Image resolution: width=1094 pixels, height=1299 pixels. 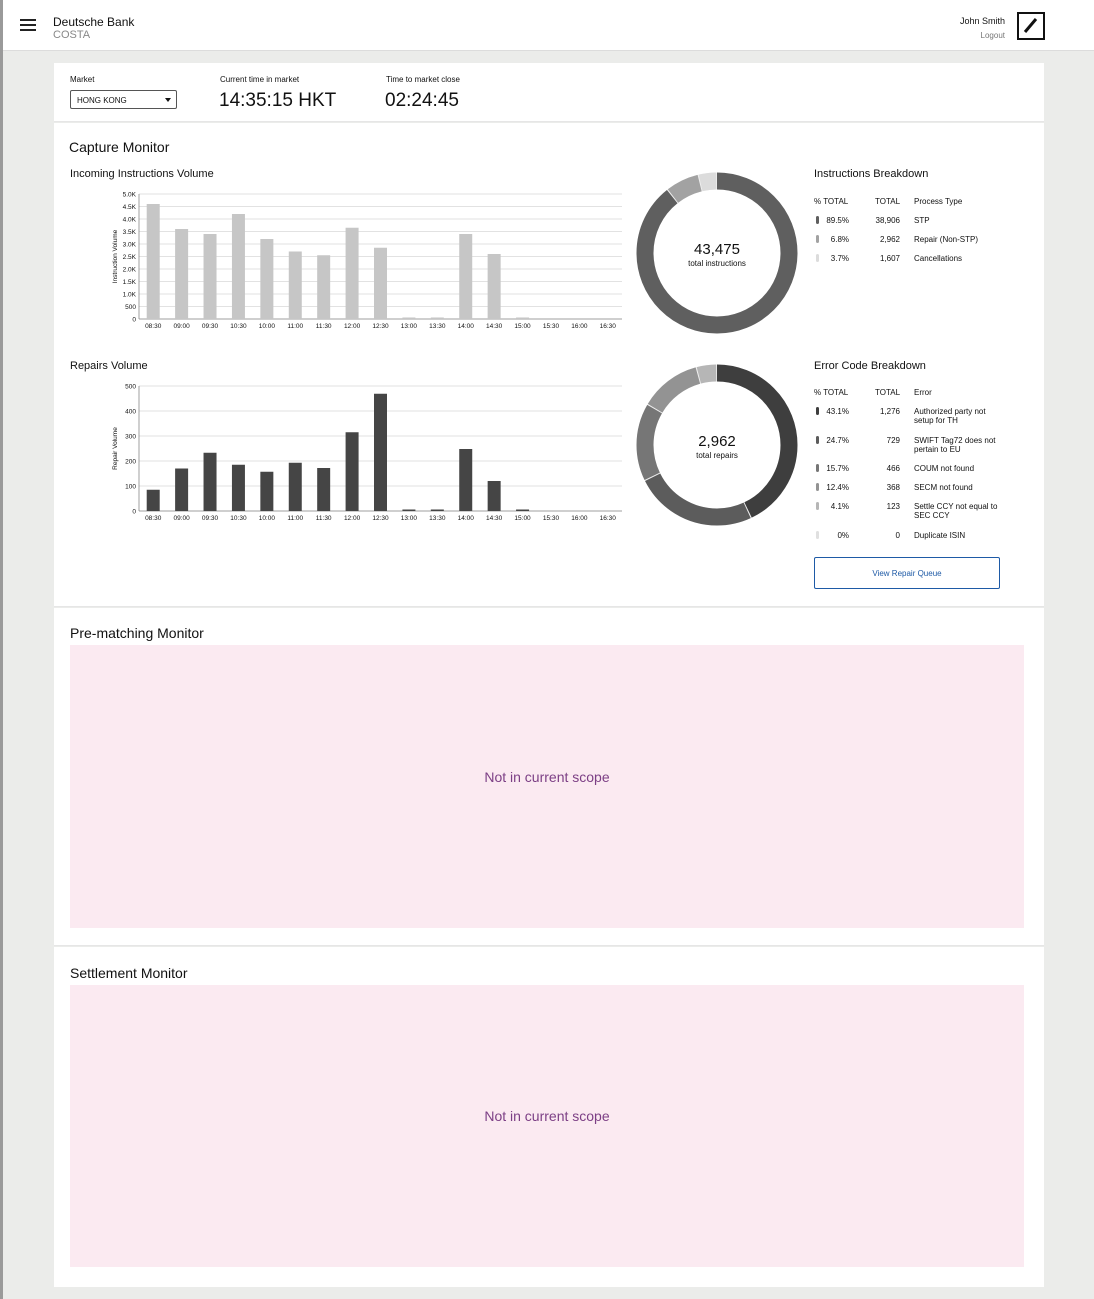 I want to click on user-name: John Smith, so click(x=982, y=21).